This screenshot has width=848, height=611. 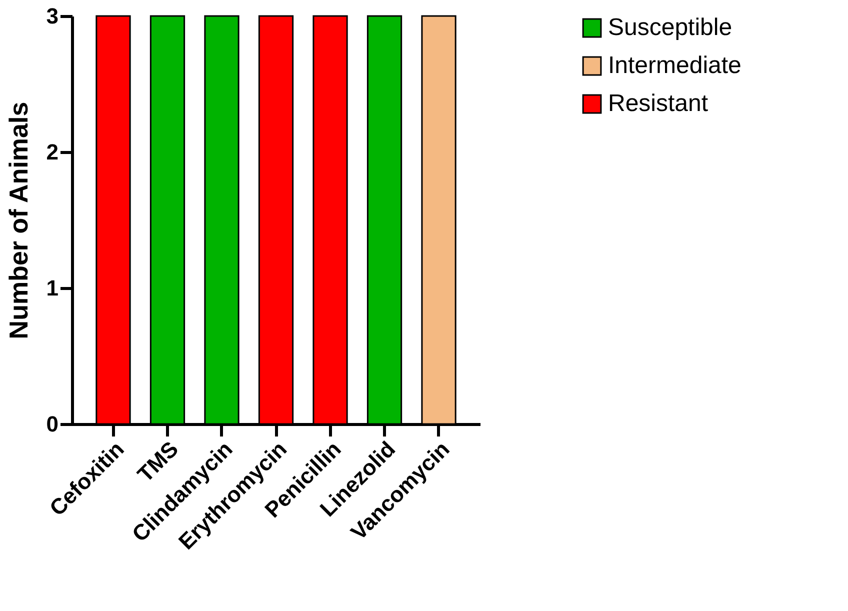 I want to click on y-tick-label: 1, so click(x=52, y=288).